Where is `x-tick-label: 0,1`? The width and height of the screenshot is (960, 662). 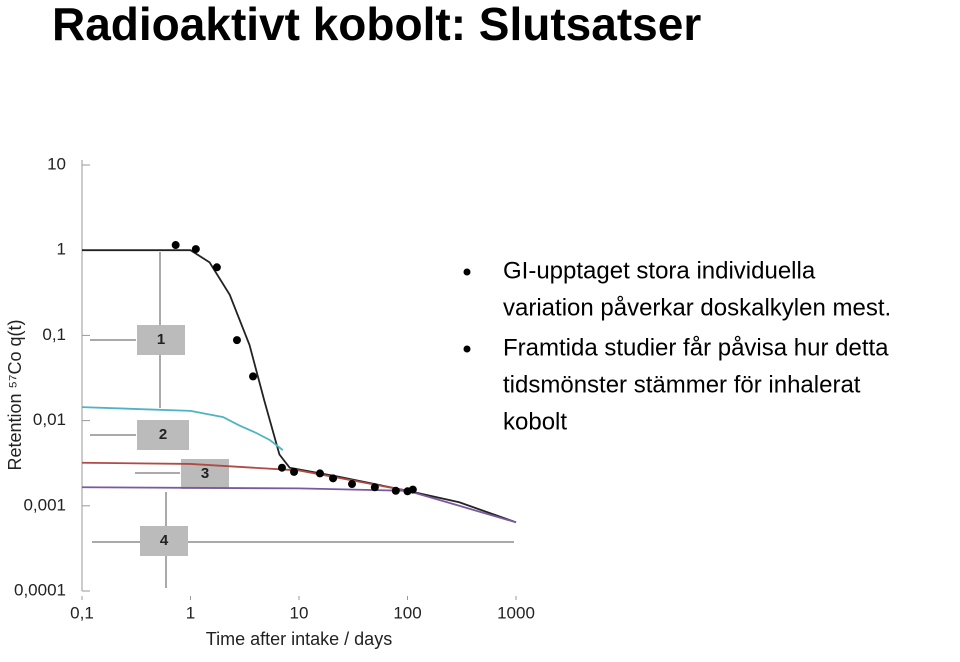
x-tick-label: 0,1 is located at coordinates (82, 612).